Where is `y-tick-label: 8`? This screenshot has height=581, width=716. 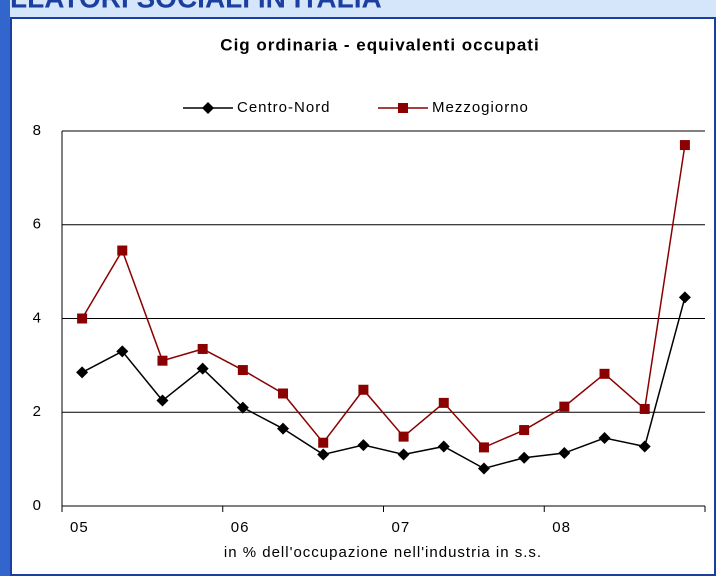
y-tick-label: 8 is located at coordinates (37, 130).